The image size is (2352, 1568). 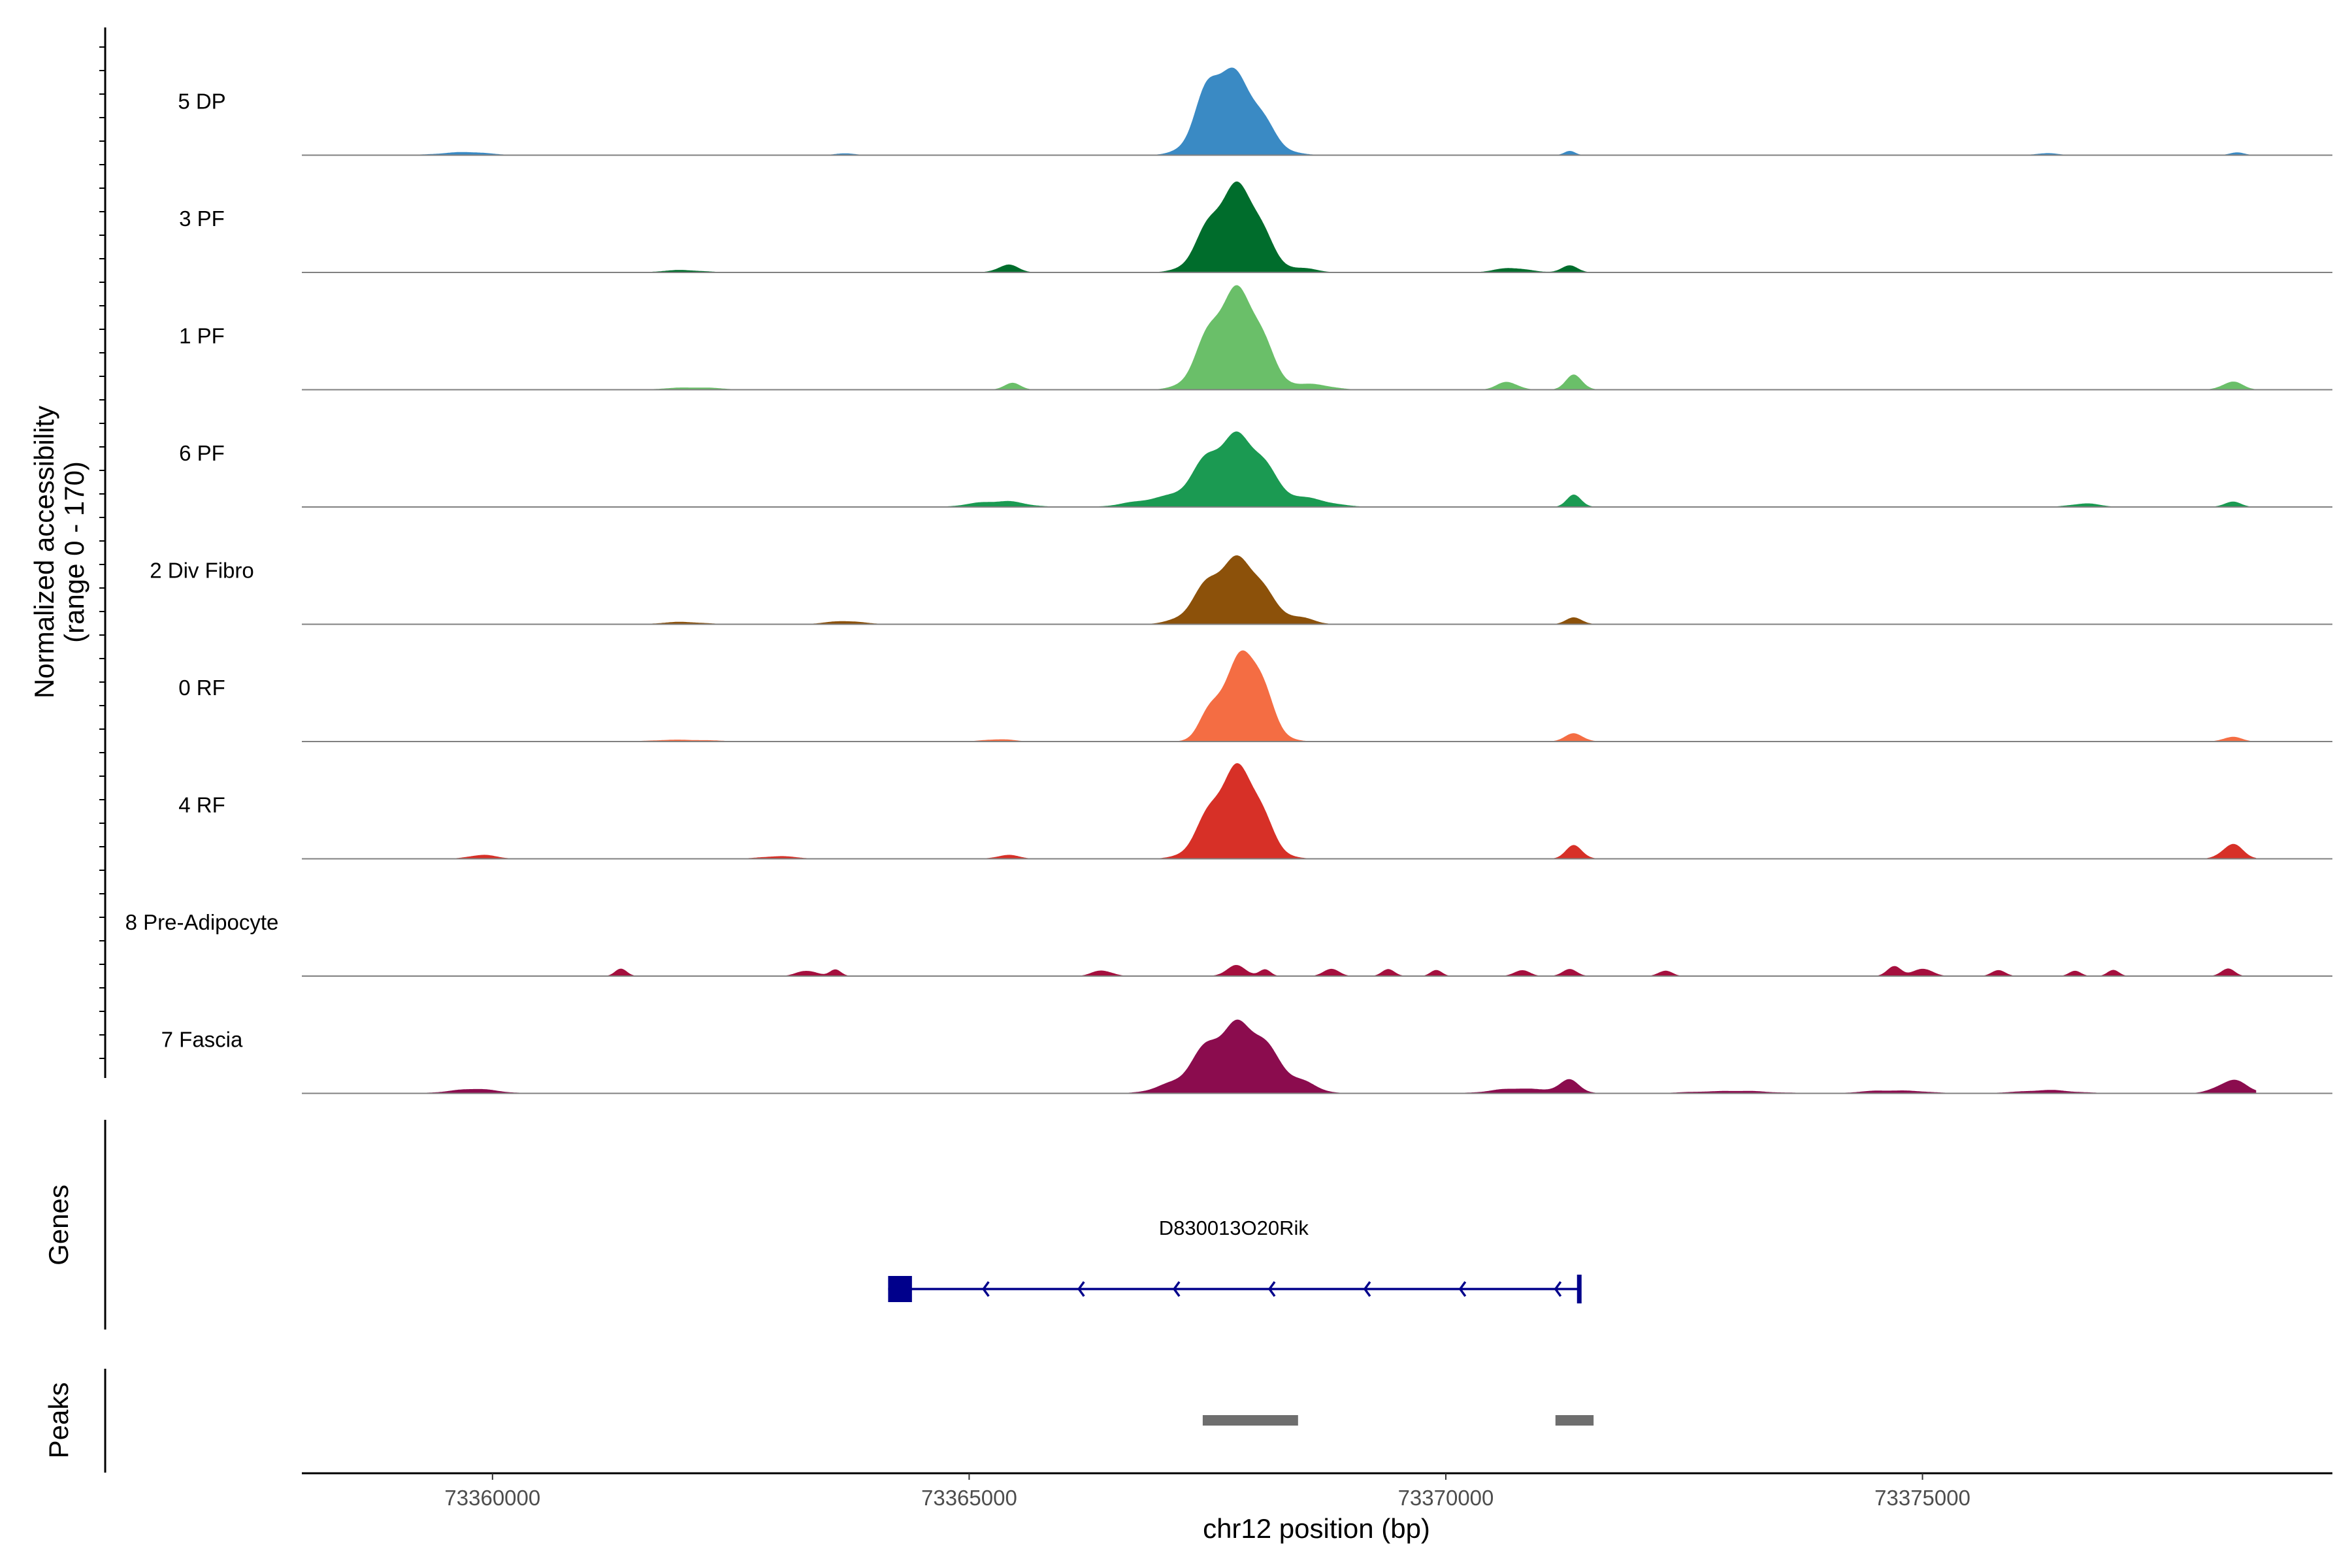 What do you see at coordinates (201, 688) in the screenshot?
I see `track-label: 0 RF` at bounding box center [201, 688].